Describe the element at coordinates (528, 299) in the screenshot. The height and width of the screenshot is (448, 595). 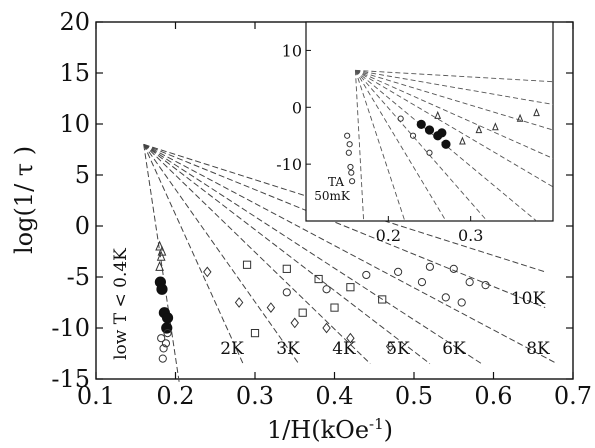
I see `curve-label-10k: 10K` at that location.